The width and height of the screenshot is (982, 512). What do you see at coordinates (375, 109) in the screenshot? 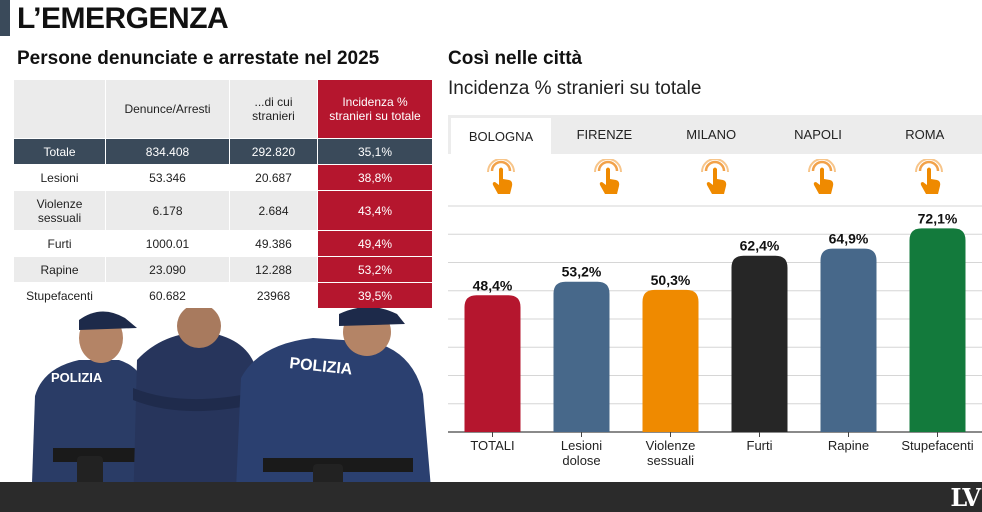
I see `table-header-incidenza: Incidenza % stranieri su totale` at bounding box center [375, 109].